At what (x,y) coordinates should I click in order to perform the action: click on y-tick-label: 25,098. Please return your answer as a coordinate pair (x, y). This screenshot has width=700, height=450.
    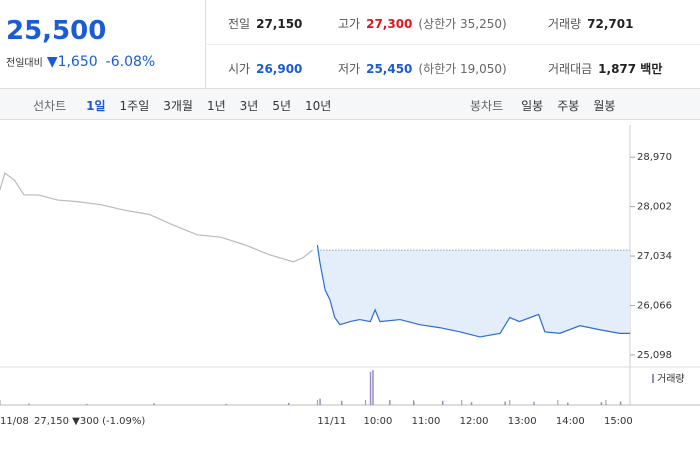
    Looking at the image, I should click on (654, 355).